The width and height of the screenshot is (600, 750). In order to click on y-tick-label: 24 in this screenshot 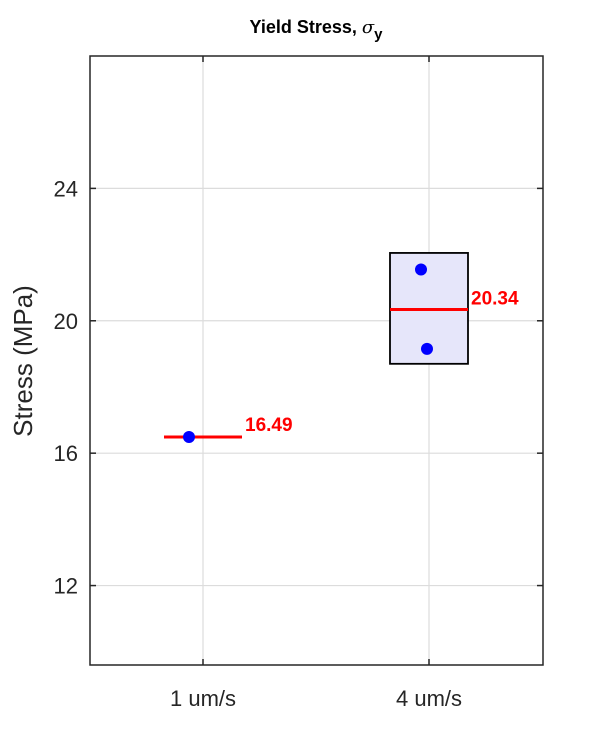, I will do `click(66, 188)`.